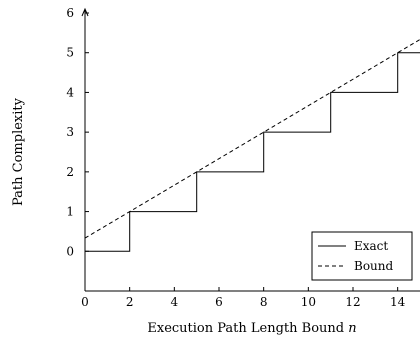  I want to click on x-tick-label: 10, so click(308, 302).